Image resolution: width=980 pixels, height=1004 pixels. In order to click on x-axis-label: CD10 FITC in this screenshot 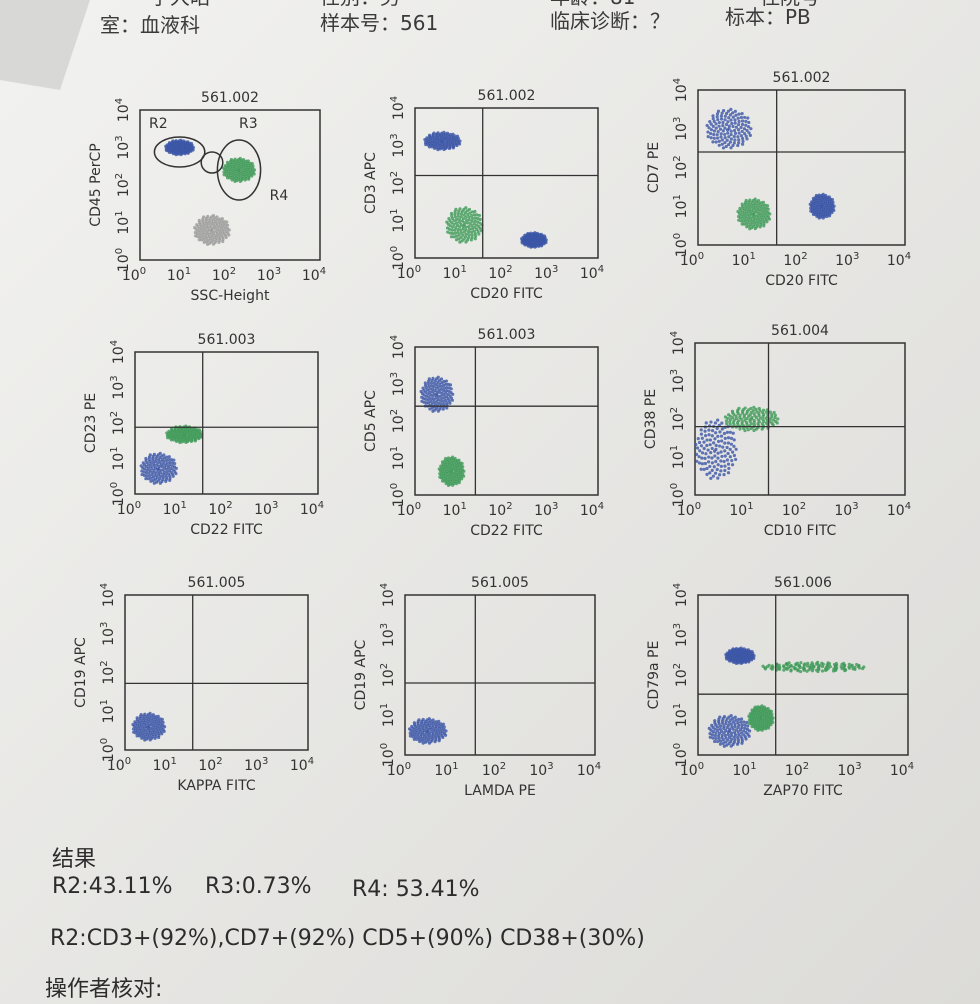, I will do `click(800, 531)`.